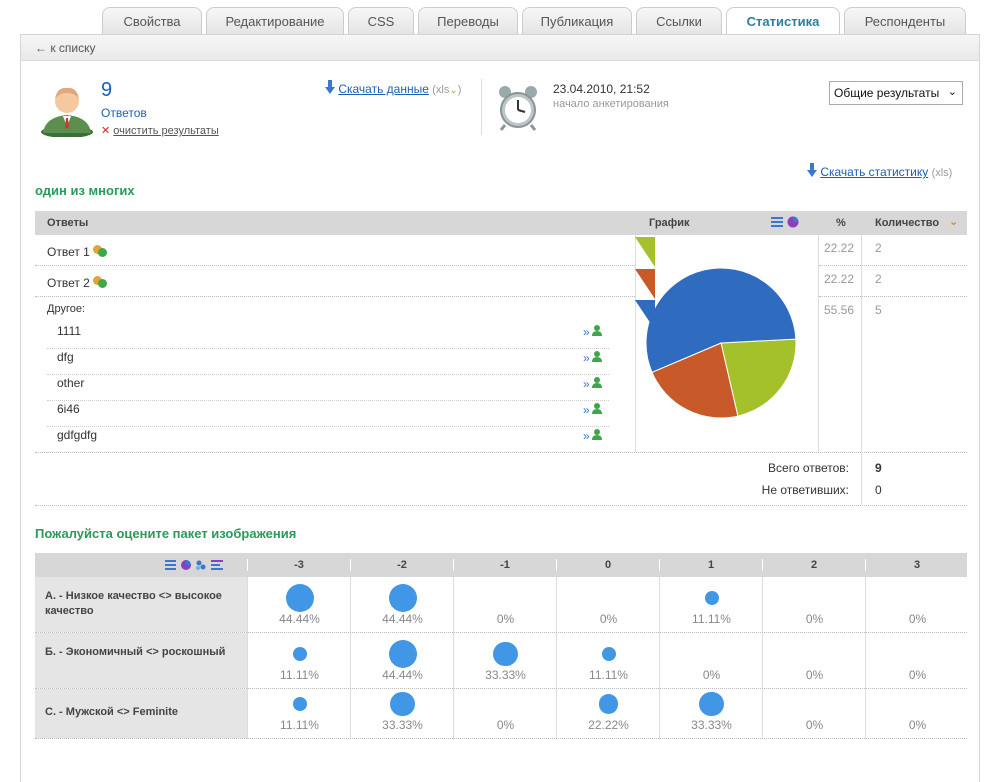 Image resolution: width=1000 pixels, height=782 pixels. What do you see at coordinates (805, 490) in the screenshot?
I see `no-answer-label: Не ответивших:` at bounding box center [805, 490].